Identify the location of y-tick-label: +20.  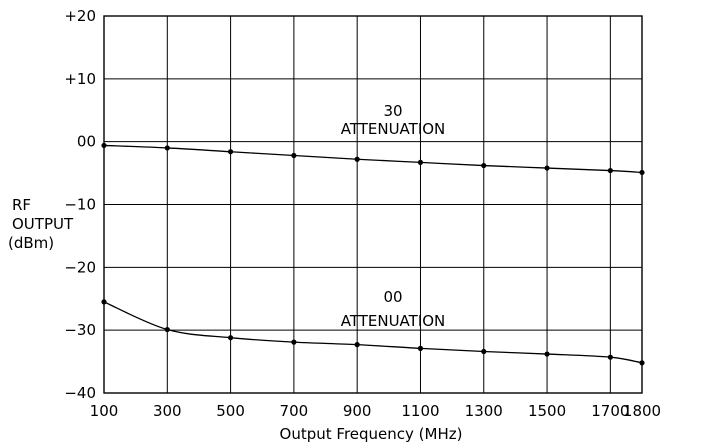
(80, 16).